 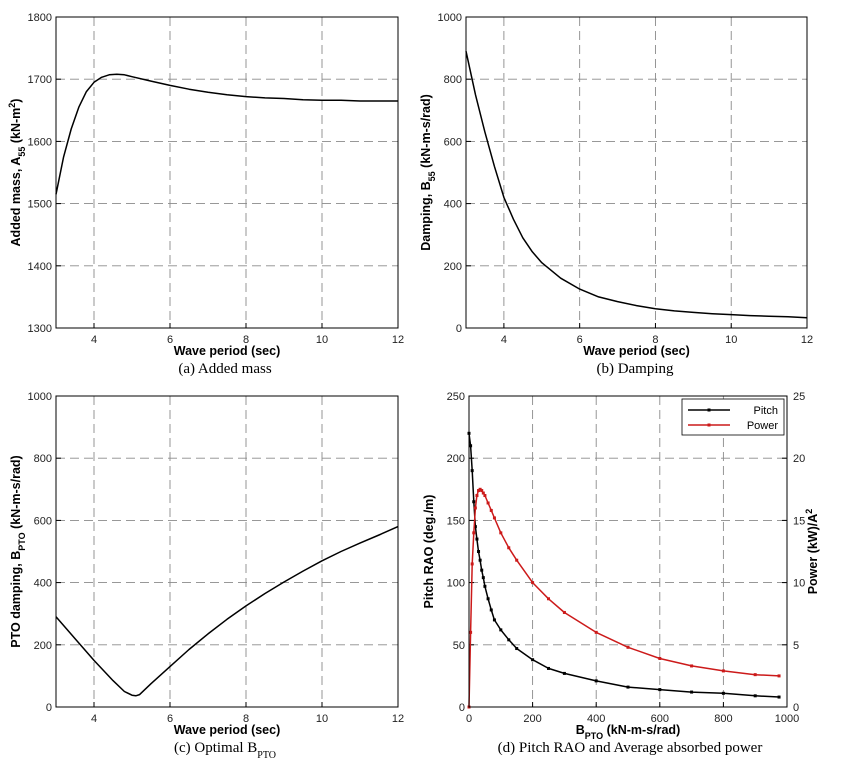 I want to click on label-part: B, so click(x=580, y=730).